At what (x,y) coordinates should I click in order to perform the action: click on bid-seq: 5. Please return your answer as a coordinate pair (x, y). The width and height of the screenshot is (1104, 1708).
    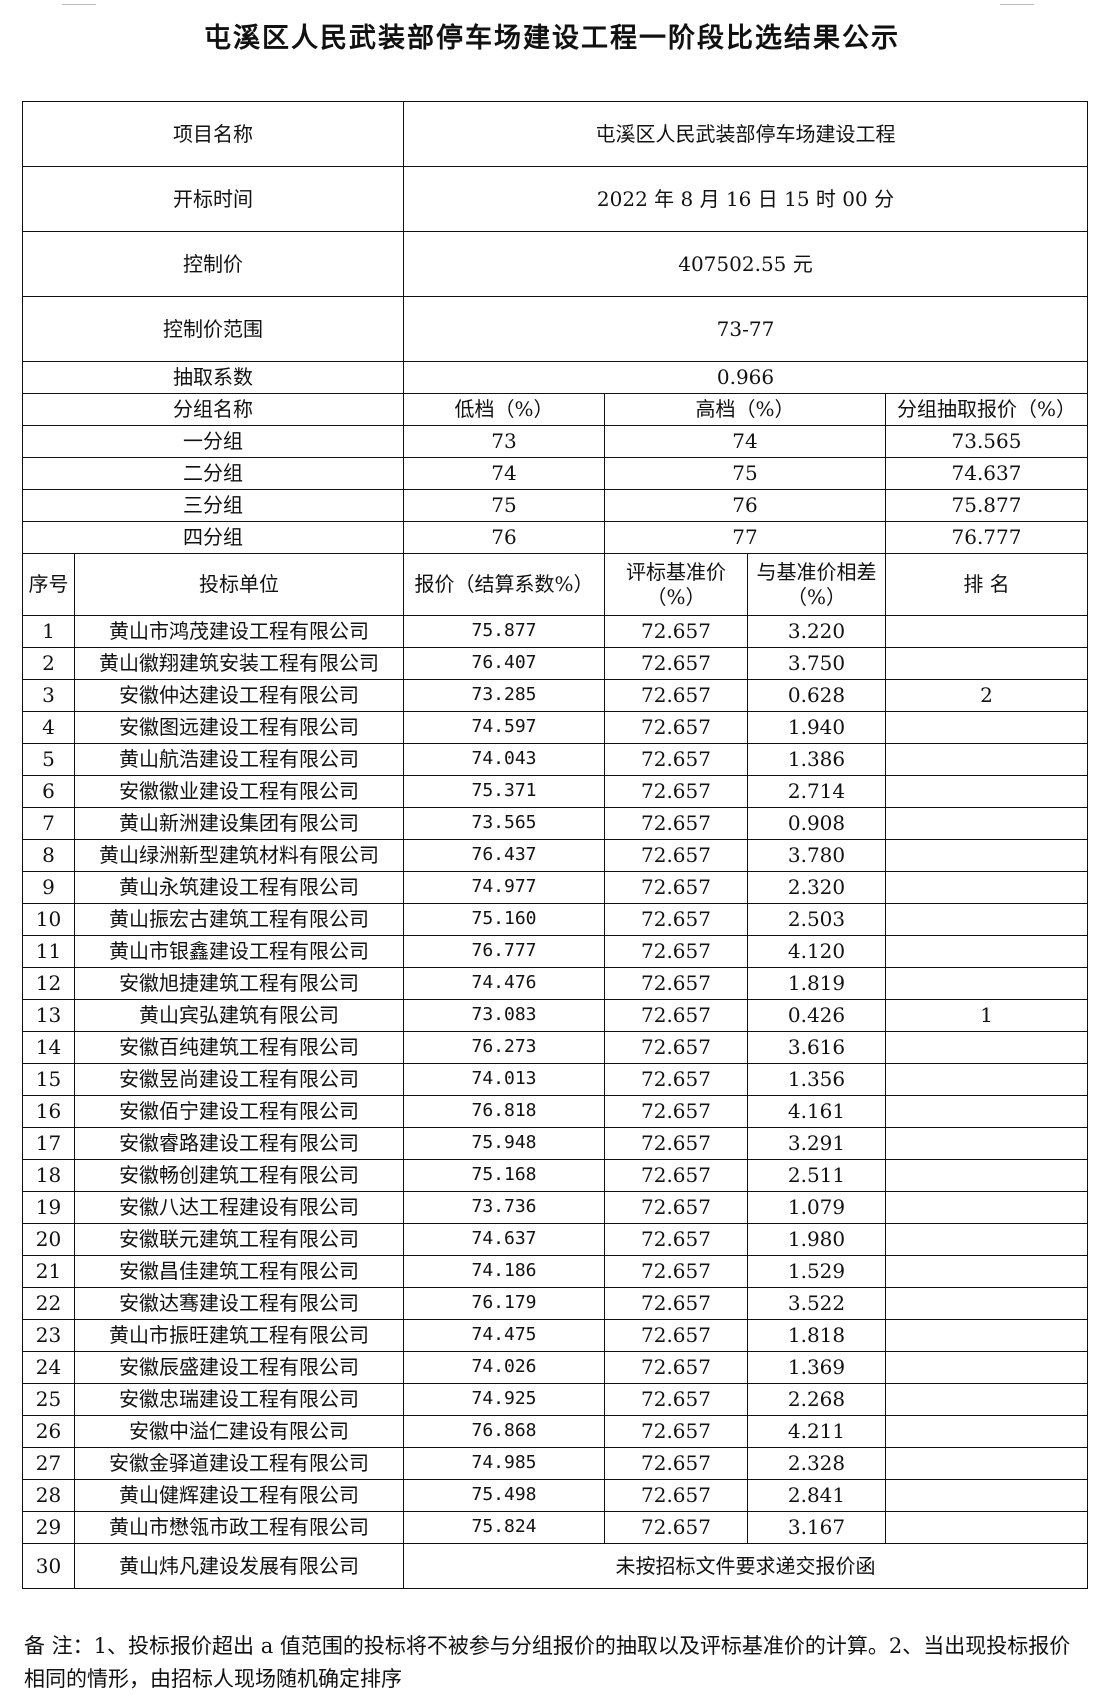
    Looking at the image, I should click on (48, 759).